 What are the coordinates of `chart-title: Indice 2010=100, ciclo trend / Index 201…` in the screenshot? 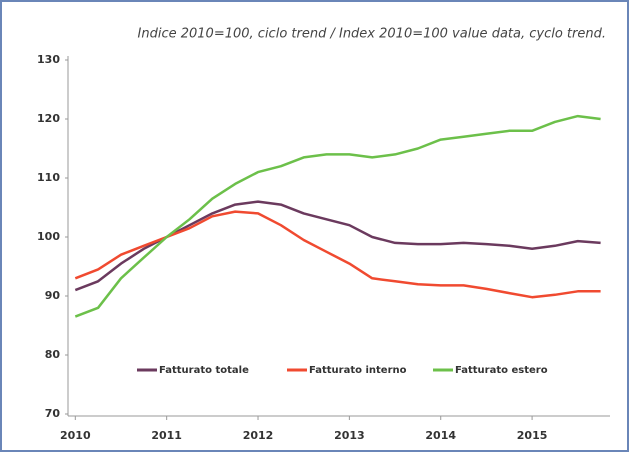 It's located at (372, 34).